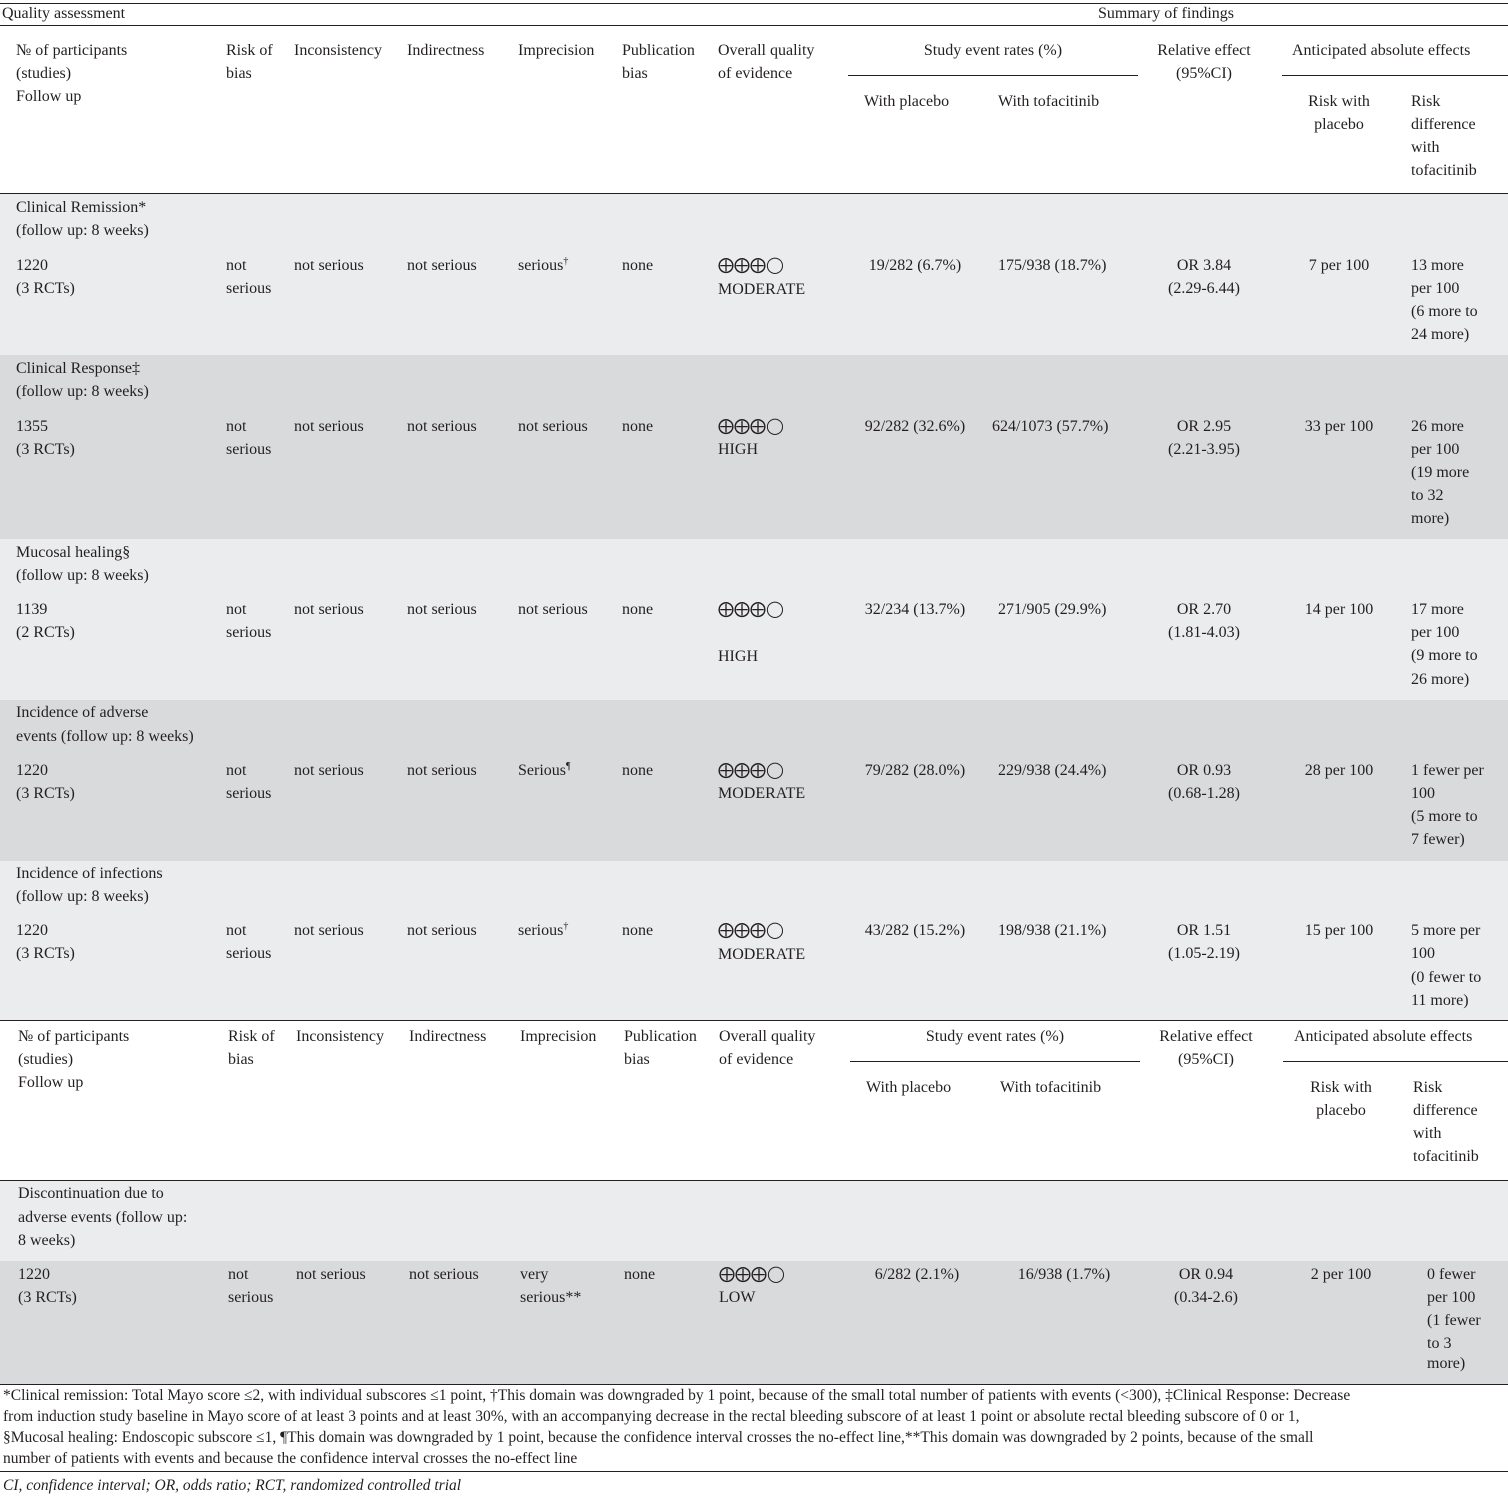  What do you see at coordinates (1204, 265) in the screenshot?
I see `relative-effect-or: OR 3.84` at bounding box center [1204, 265].